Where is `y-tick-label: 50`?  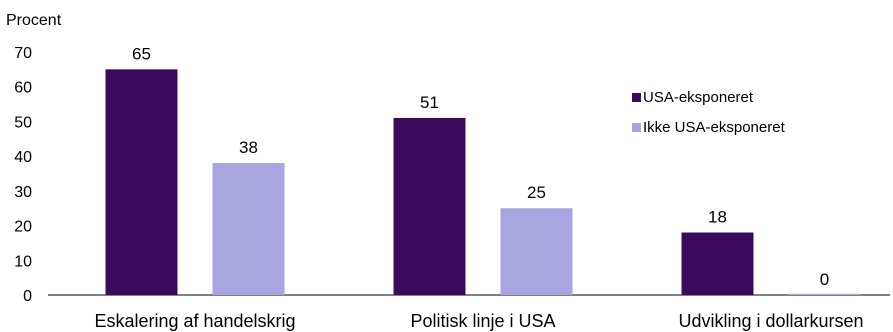 y-tick-label: 50 is located at coordinates (23, 122).